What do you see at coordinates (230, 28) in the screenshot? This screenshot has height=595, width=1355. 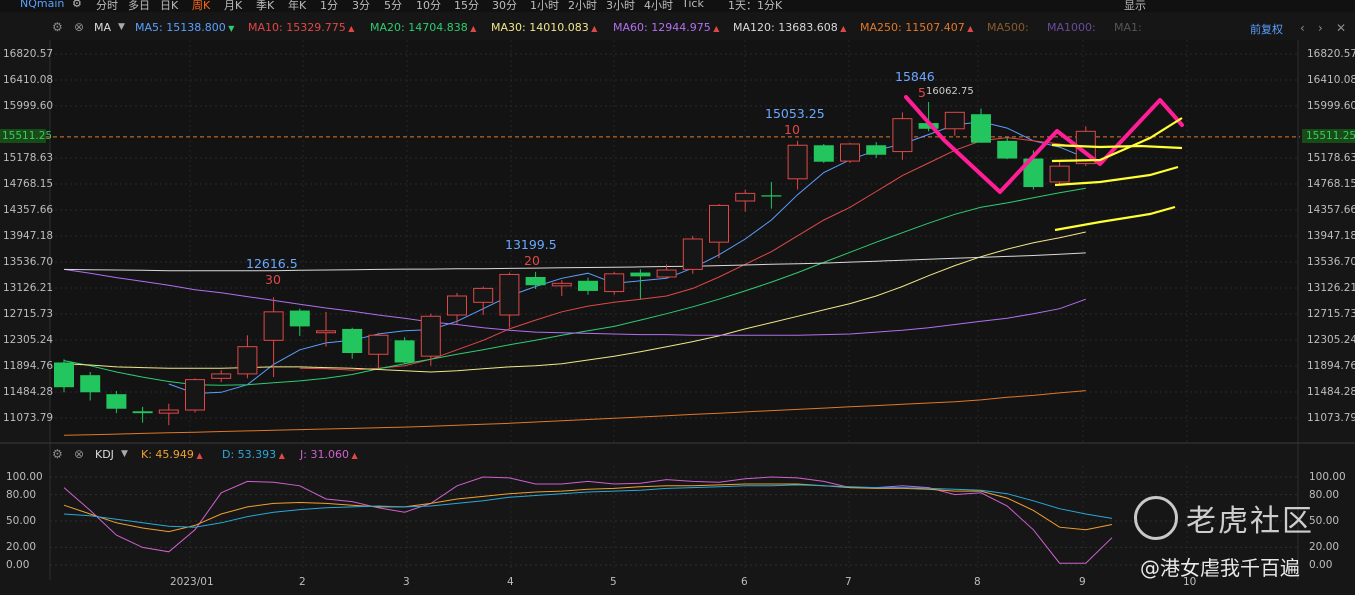 I see `arrow-down-icon: ▼` at bounding box center [230, 28].